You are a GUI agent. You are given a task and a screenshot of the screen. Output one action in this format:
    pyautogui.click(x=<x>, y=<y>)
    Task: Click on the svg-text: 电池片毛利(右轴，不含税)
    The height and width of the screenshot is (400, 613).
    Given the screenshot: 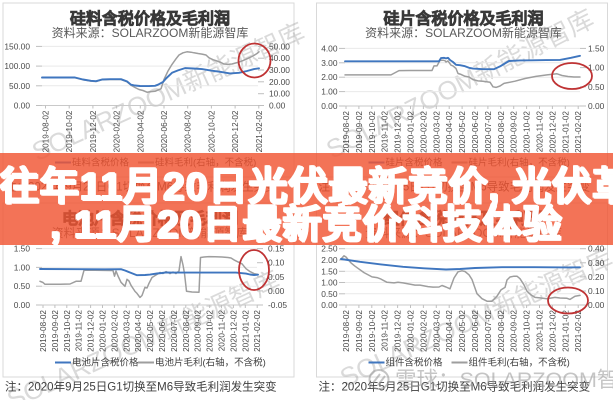 What is the action you would take?
    pyautogui.click(x=210, y=363)
    